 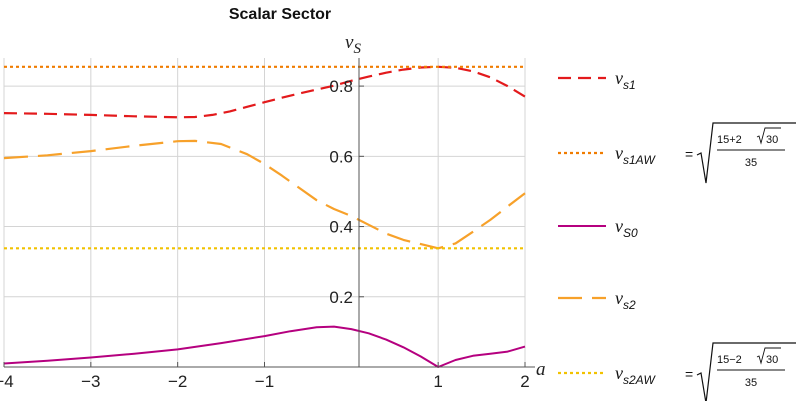 What do you see at coordinates (280, 14) in the screenshot?
I see `chart-title: Scalar Sector` at bounding box center [280, 14].